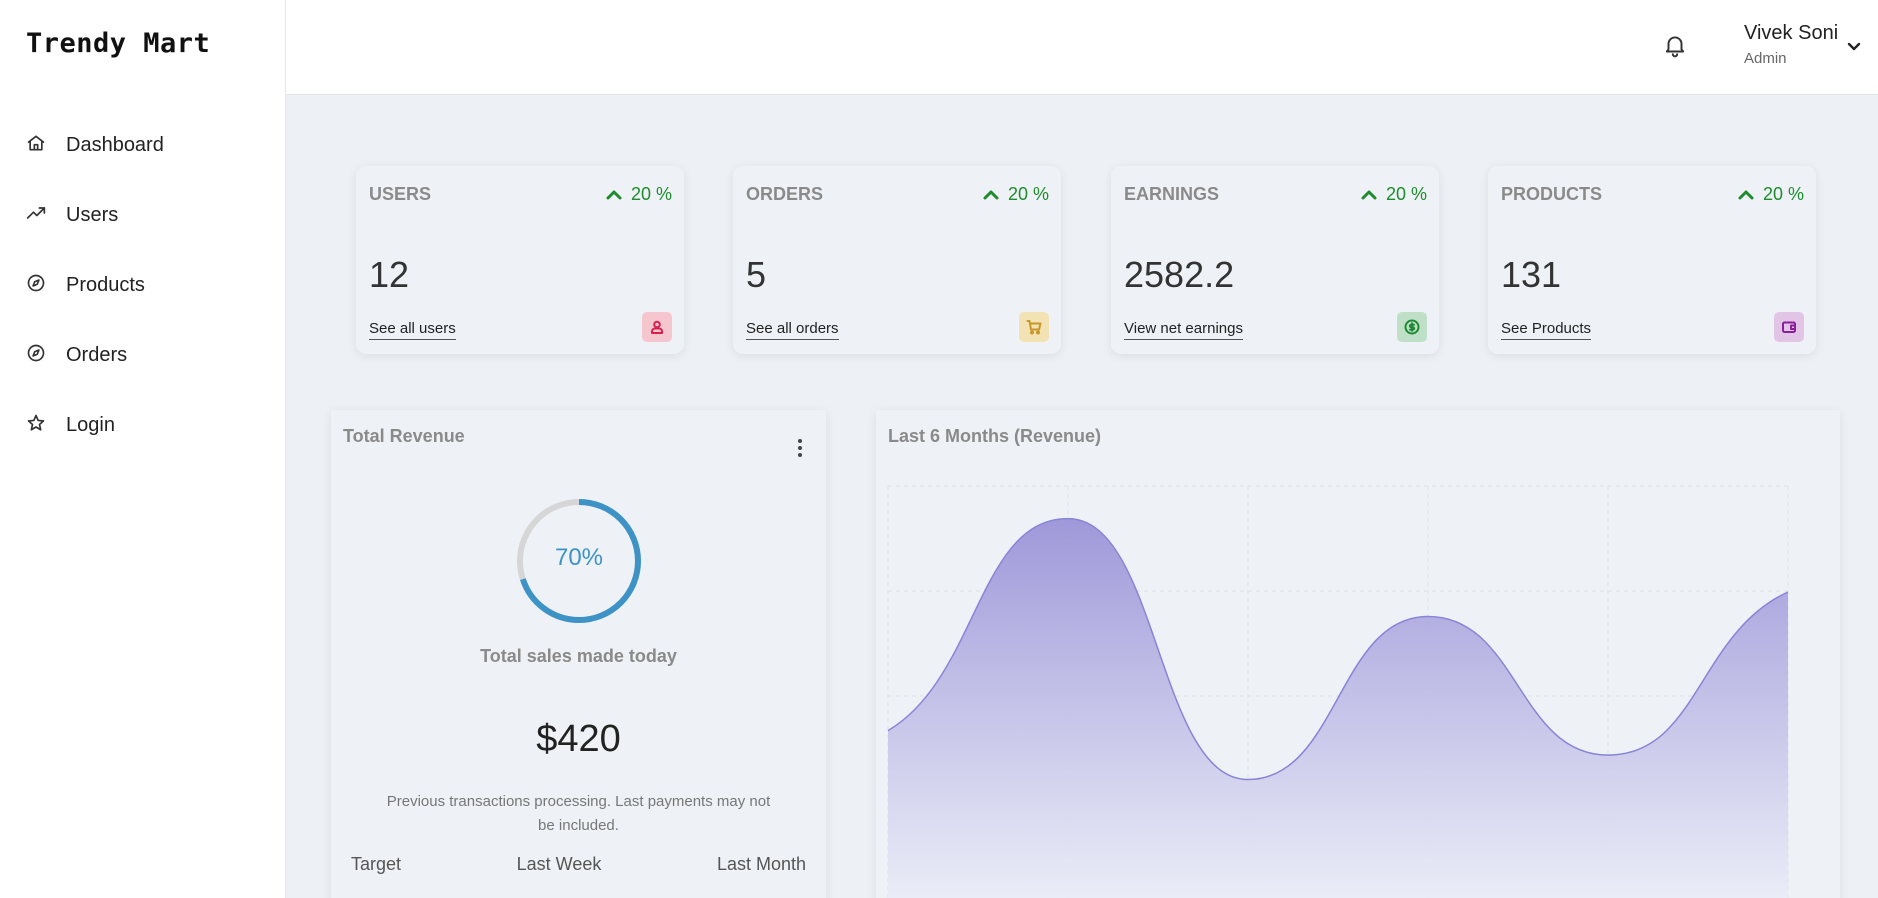 This screenshot has height=898, width=1878. I want to click on stat-card-earnings: EARNINGS 20 % 2582.2 View net earnings, so click(1275, 260).